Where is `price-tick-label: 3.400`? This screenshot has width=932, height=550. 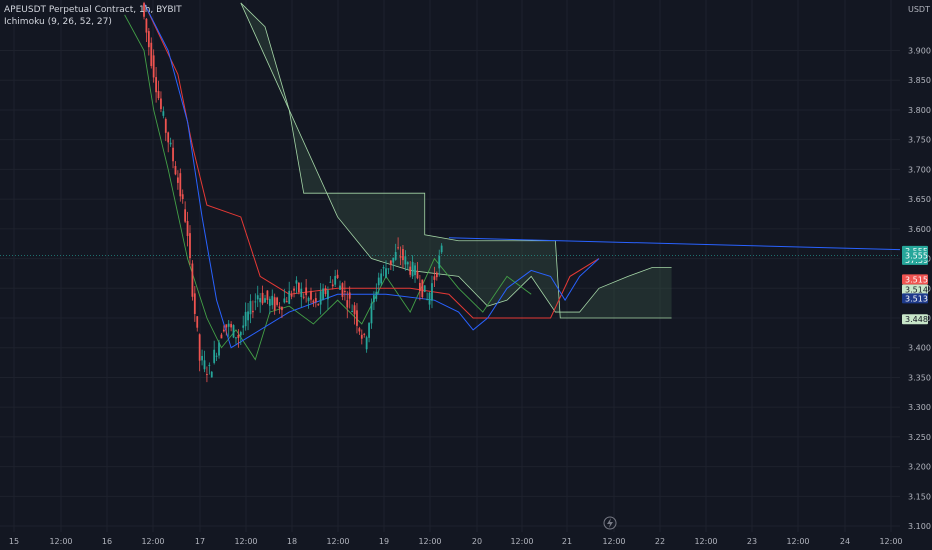 price-tick-label: 3.400 is located at coordinates (919, 348).